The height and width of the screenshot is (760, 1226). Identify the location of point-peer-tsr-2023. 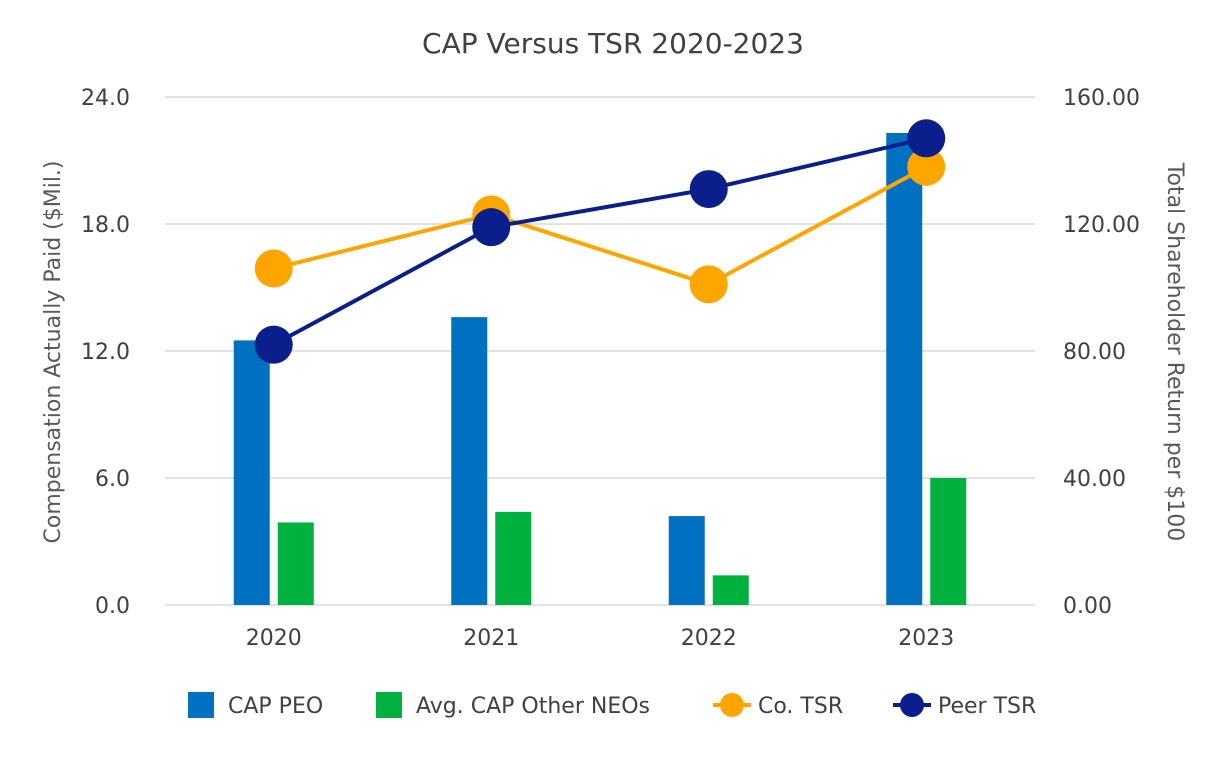
(926, 138).